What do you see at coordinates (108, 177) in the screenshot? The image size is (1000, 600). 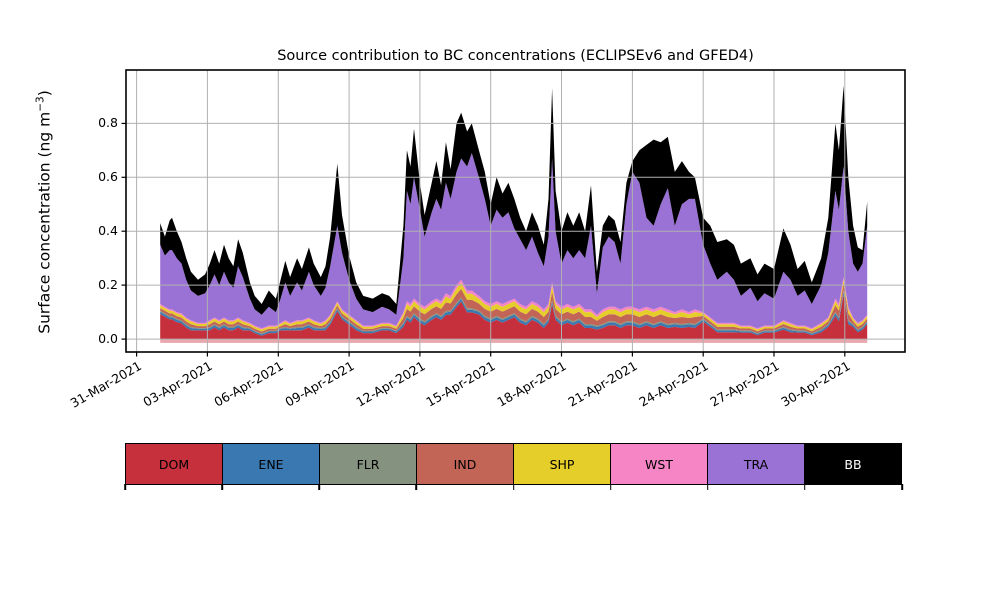 I see `y-tick-label: 0.6` at bounding box center [108, 177].